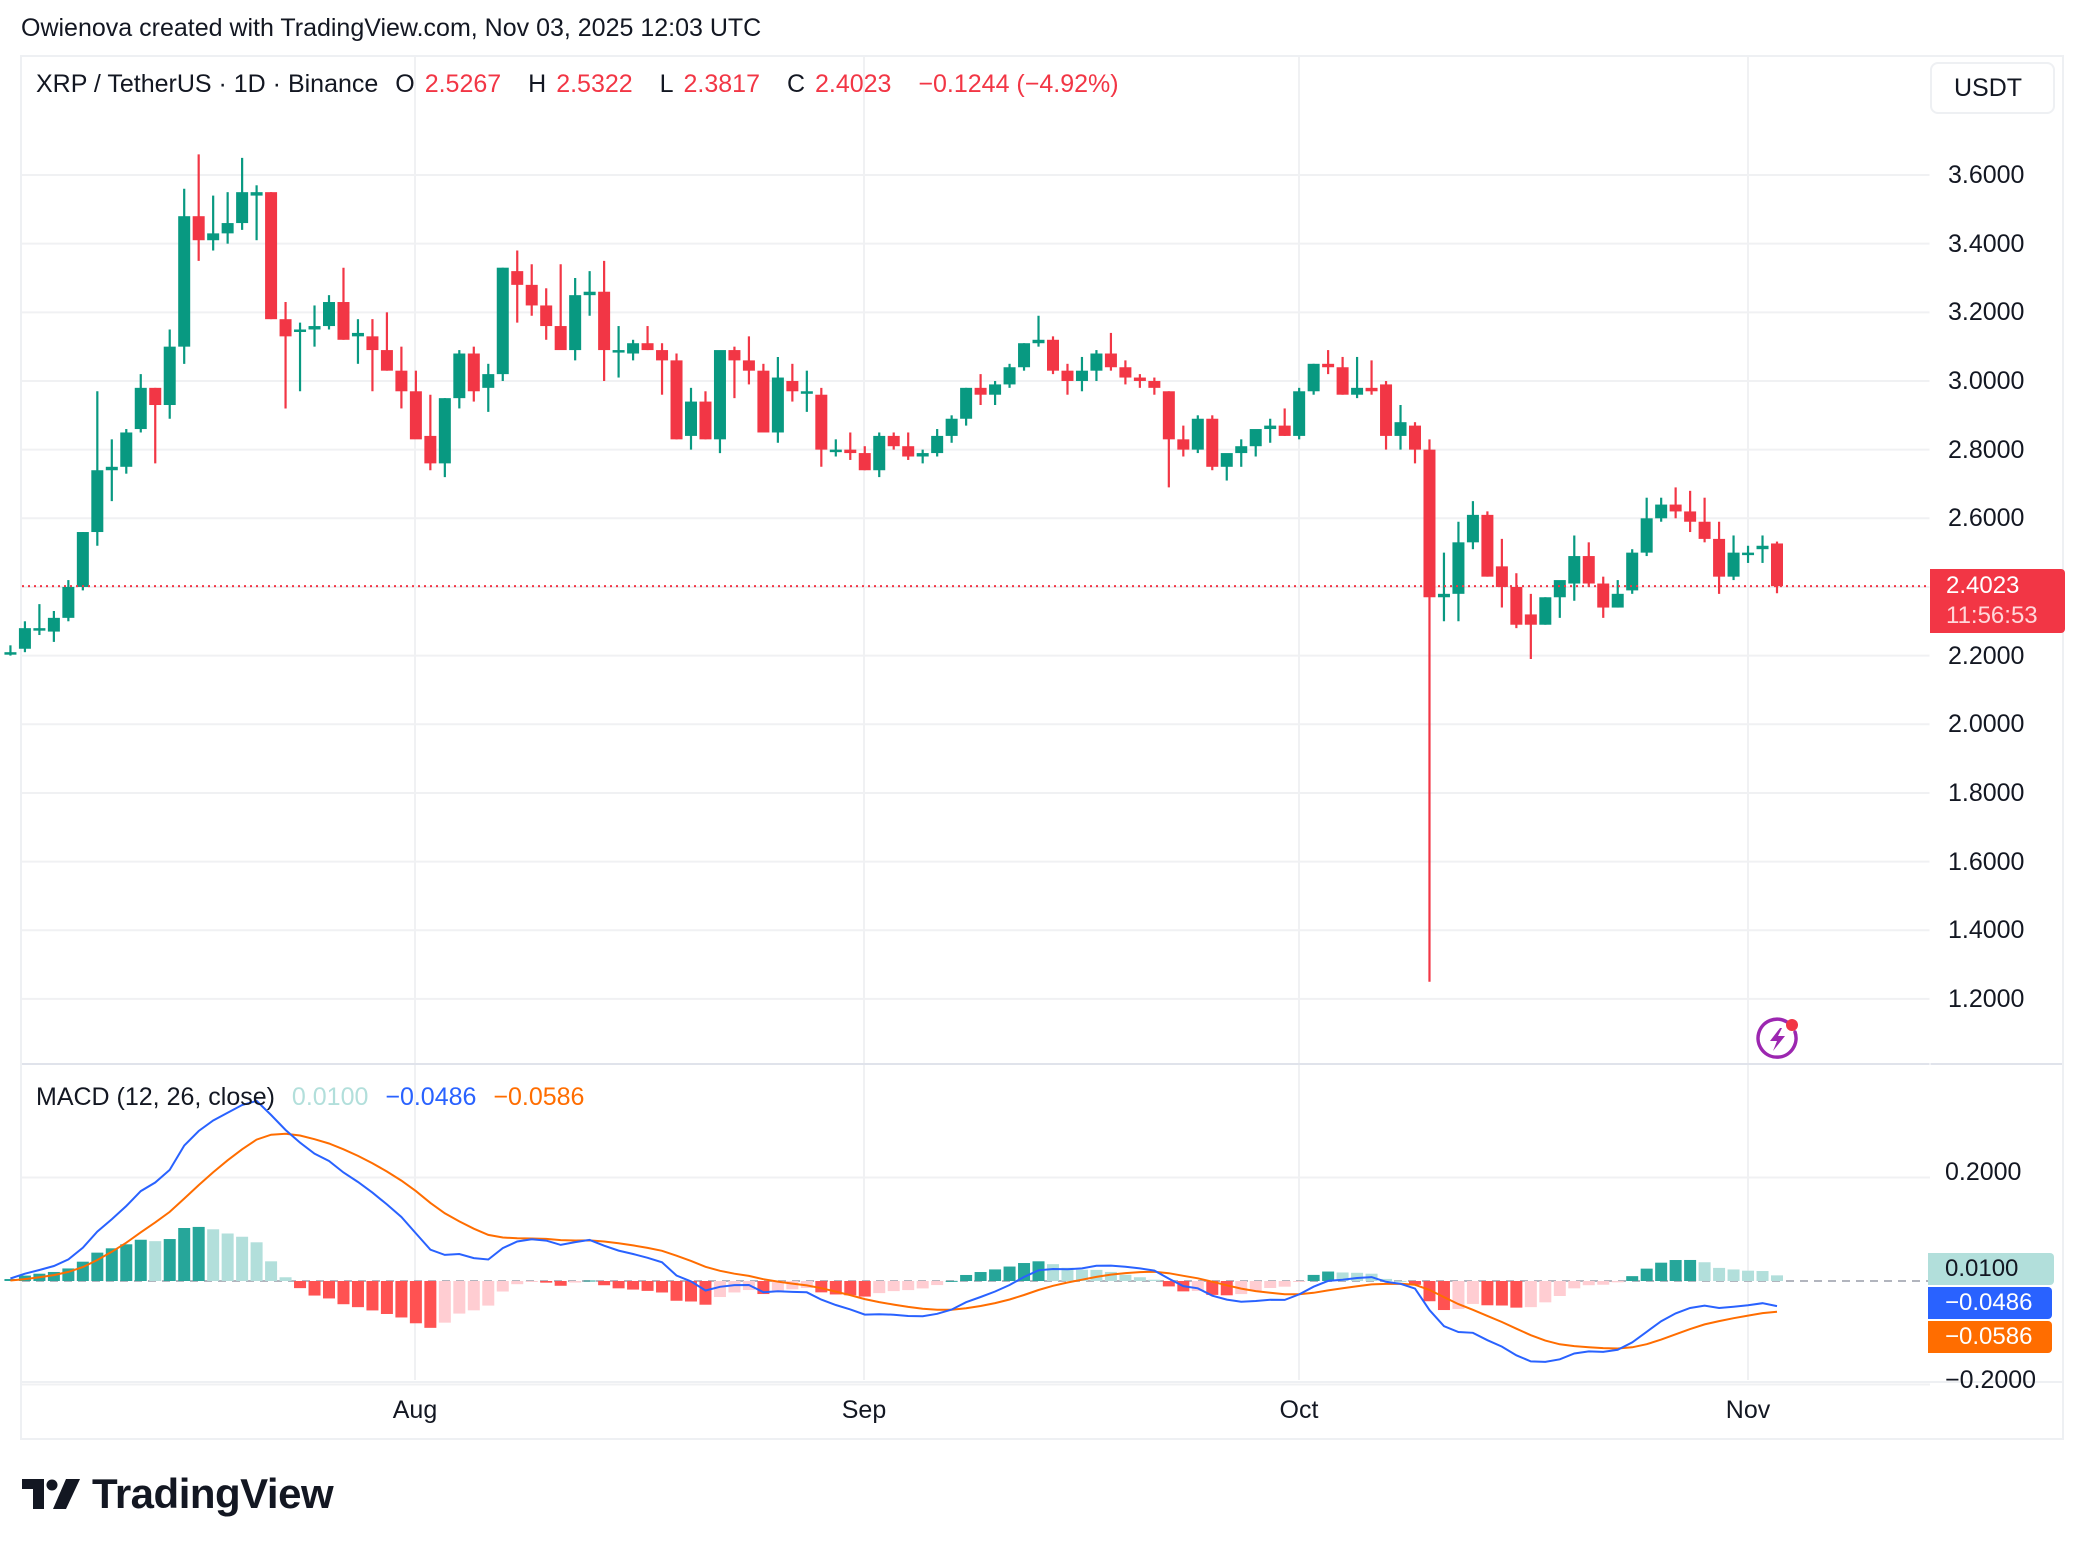 The image size is (2084, 1552). I want to click on macd-signal-value: −0.0586, so click(539, 1097).